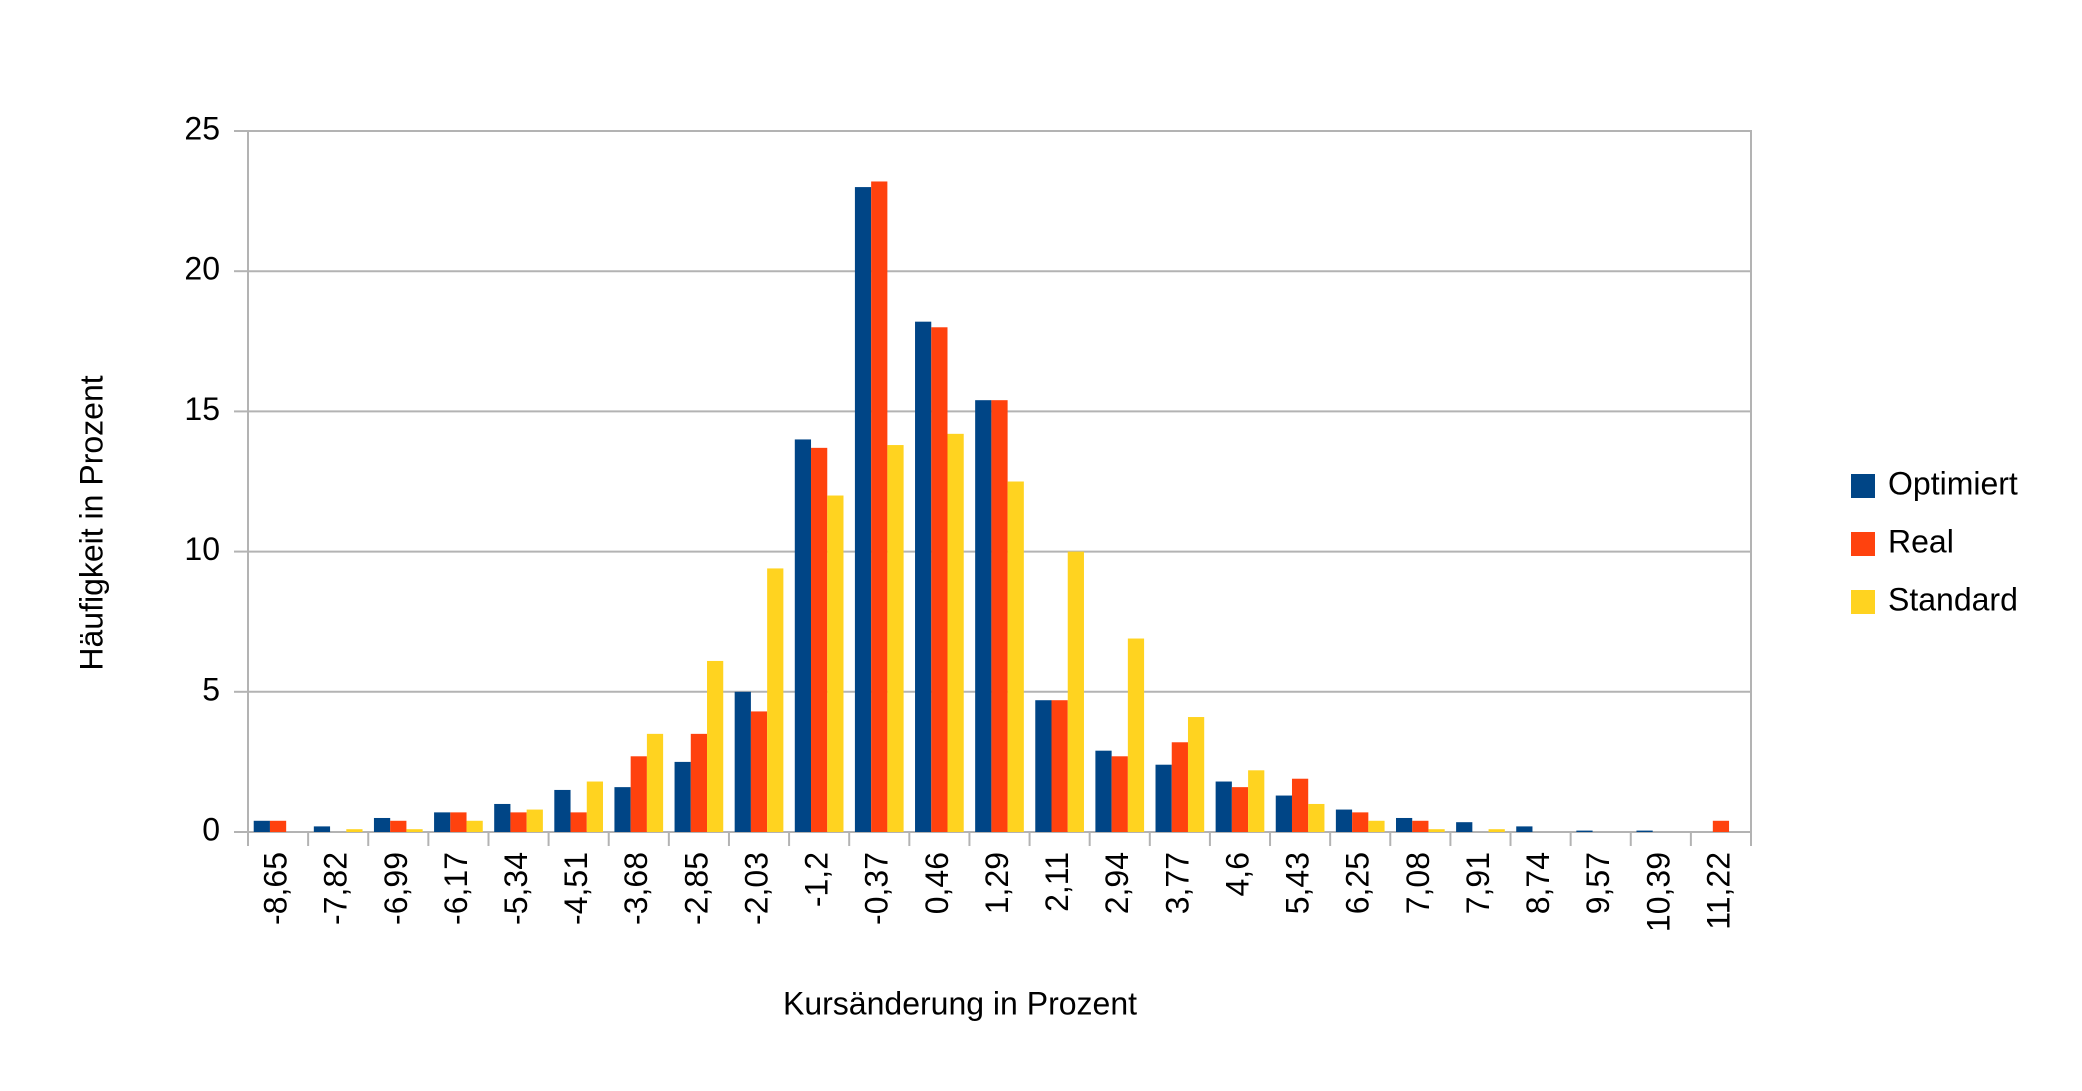 Image resolution: width=2082 pixels, height=1091 pixels. I want to click on y-tick-label: 25, so click(202, 128).